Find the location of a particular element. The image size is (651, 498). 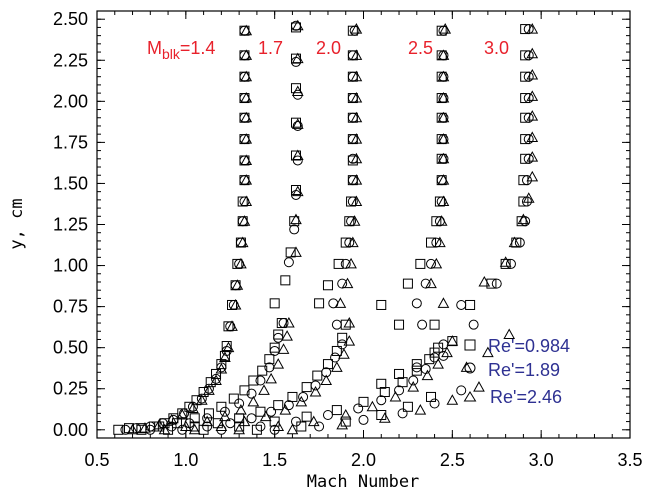

y-tick-label: 0.50 is located at coordinates (70, 348).